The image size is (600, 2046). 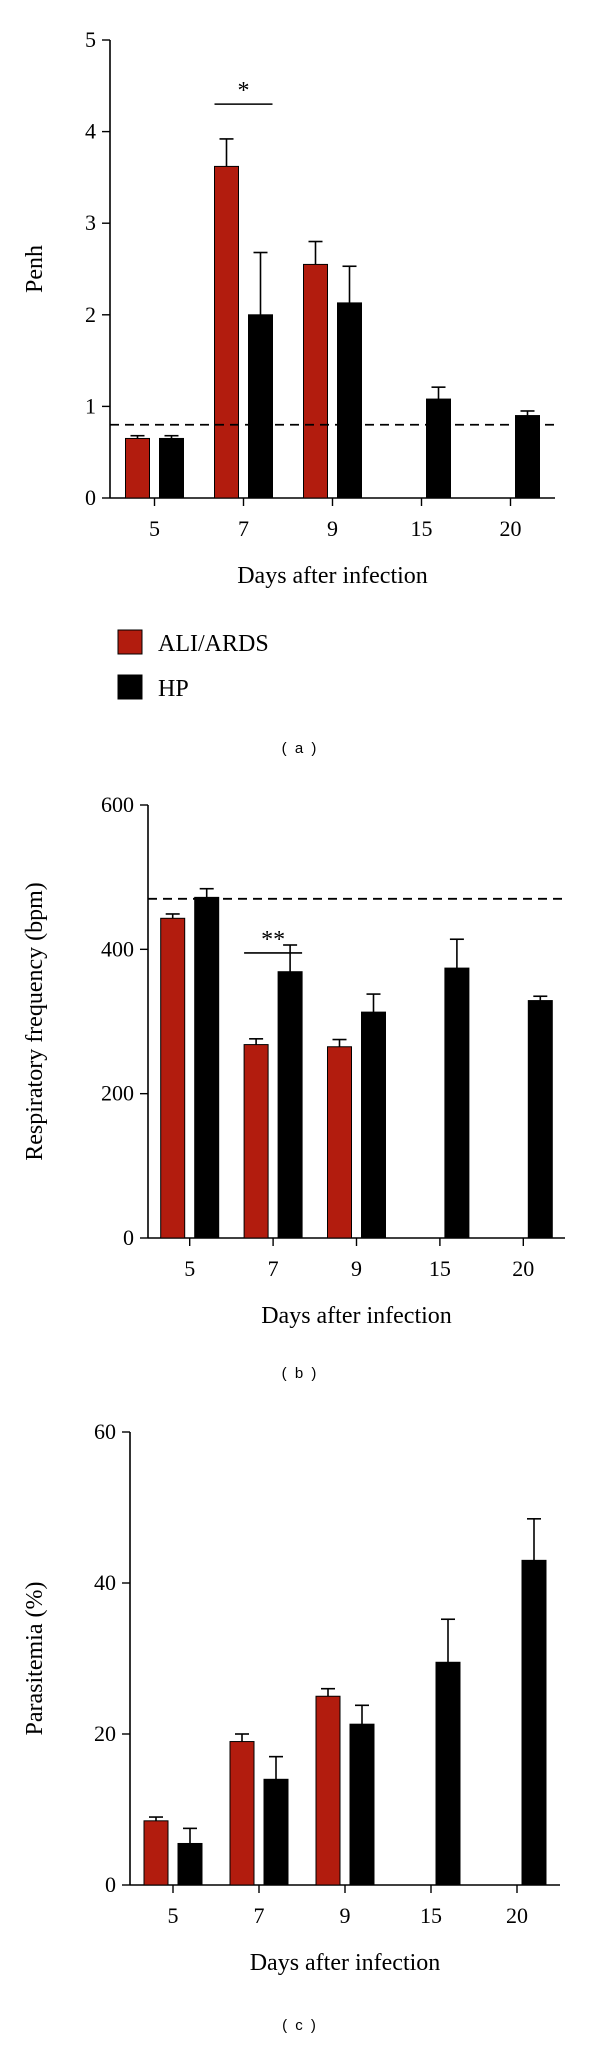 What do you see at coordinates (173, 689) in the screenshot?
I see `legend-label: HP` at bounding box center [173, 689].